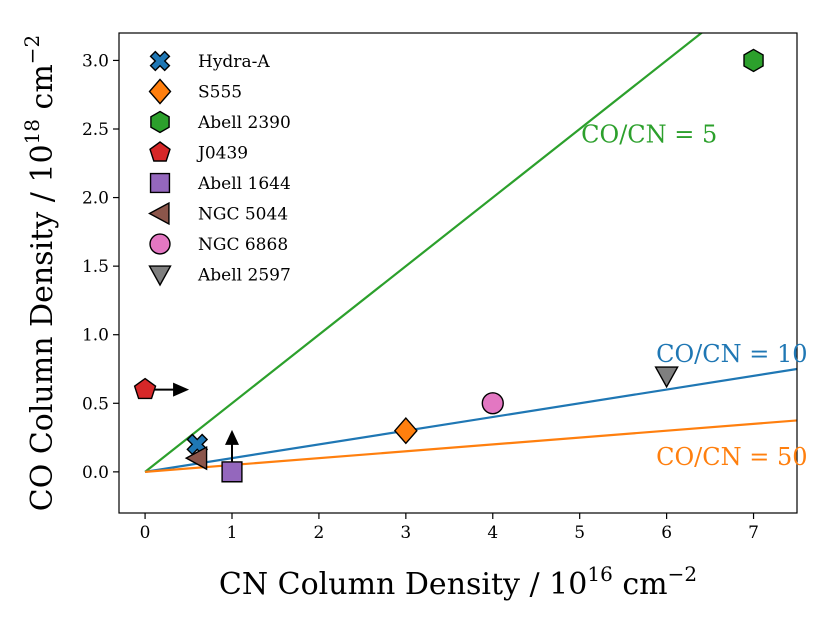  What do you see at coordinates (95, 336) in the screenshot?
I see `y-tick-label: 1.0` at bounding box center [95, 336].